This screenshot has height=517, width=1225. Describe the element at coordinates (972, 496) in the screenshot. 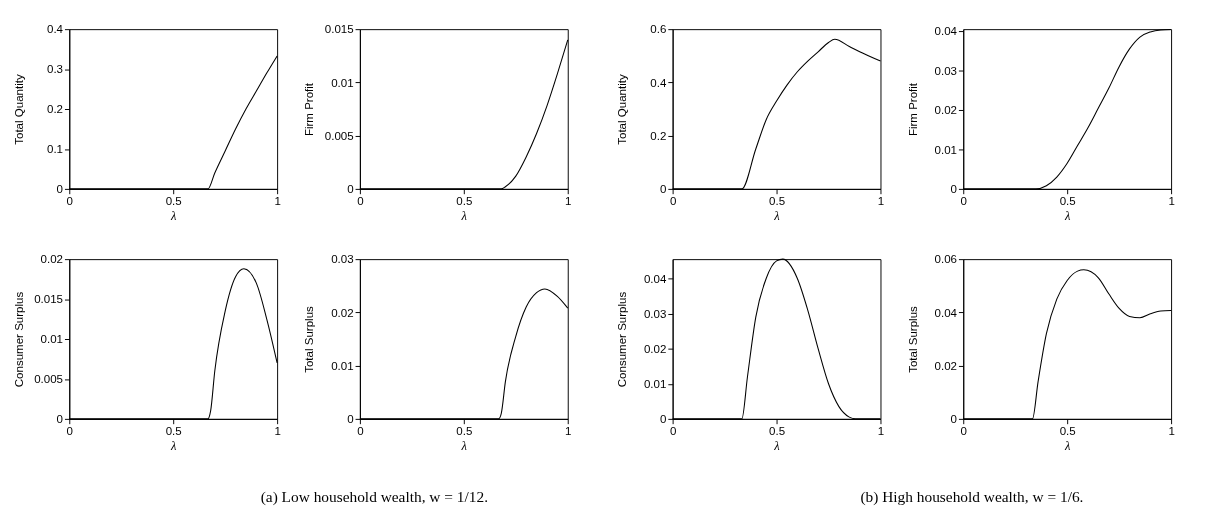

I see `text: (b) High household wealth, w = 1/6.` at that location.